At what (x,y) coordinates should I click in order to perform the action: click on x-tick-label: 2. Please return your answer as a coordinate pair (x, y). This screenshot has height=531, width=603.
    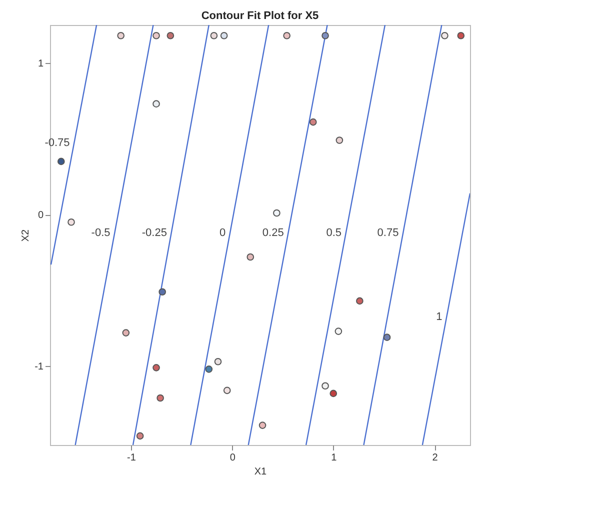
    Looking at the image, I should click on (435, 458).